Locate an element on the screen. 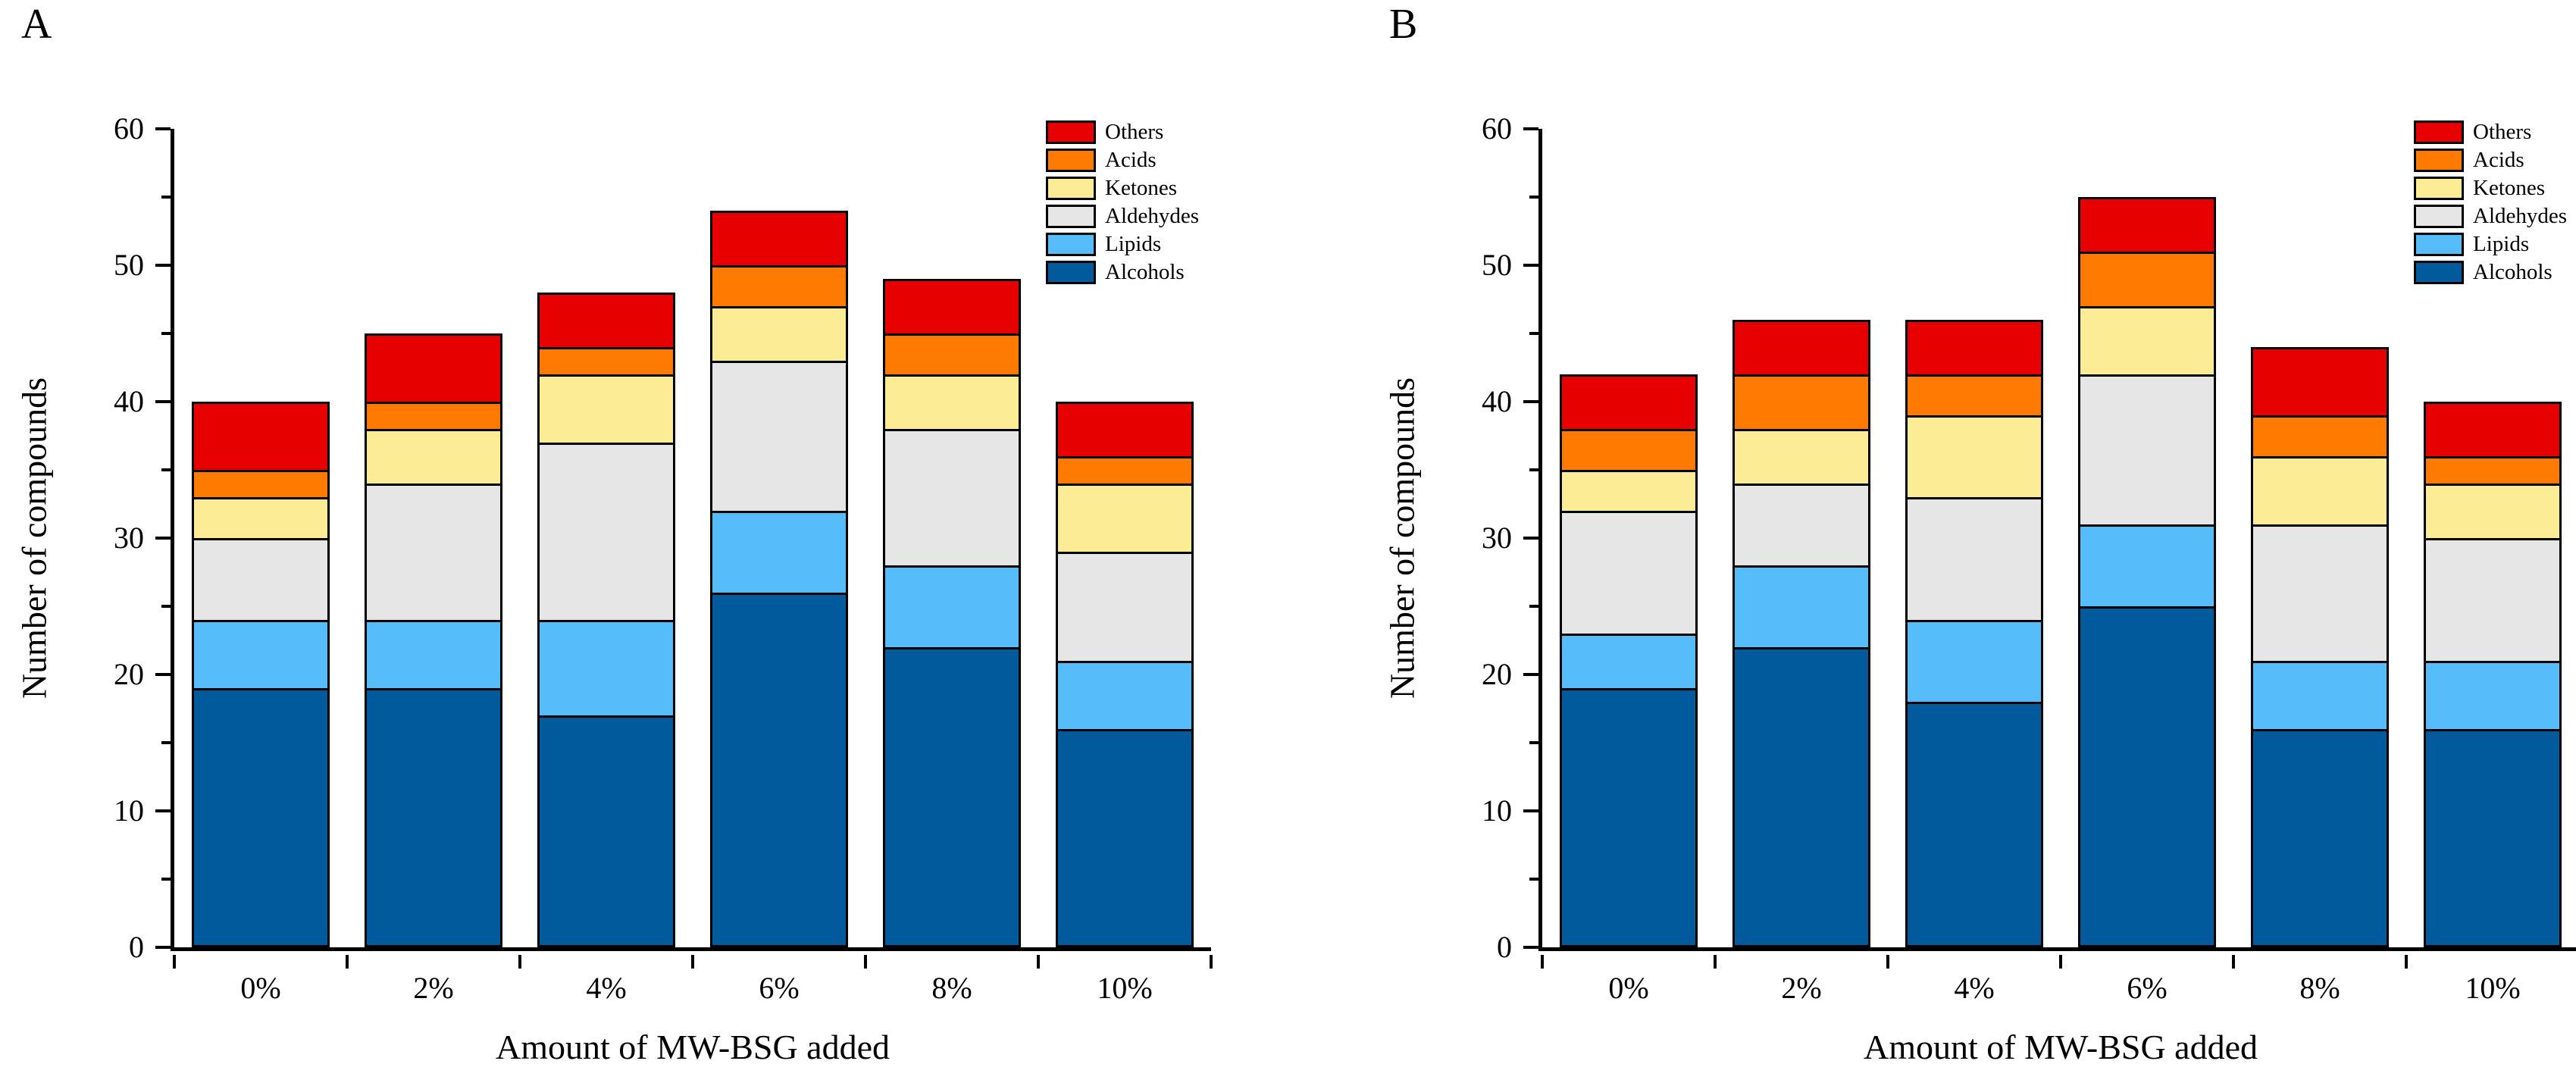  y-axis-title: Number of compounds is located at coordinates (1402, 538).